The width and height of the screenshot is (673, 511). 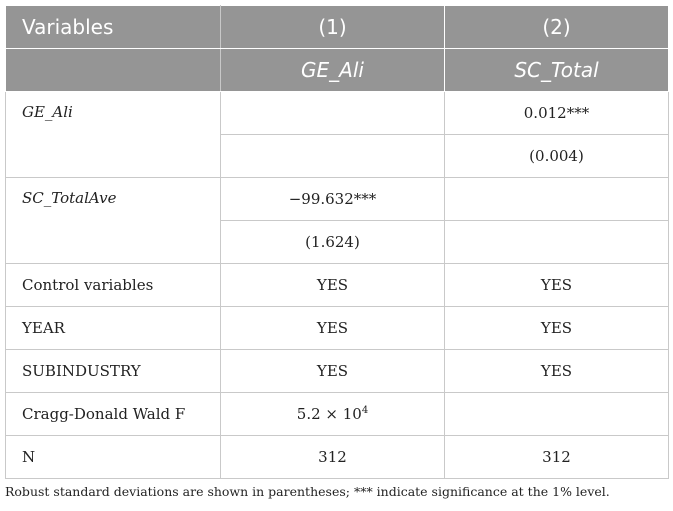 What do you see at coordinates (556, 371) in the screenshot?
I see `cell-subindustry-c2: YES` at bounding box center [556, 371].